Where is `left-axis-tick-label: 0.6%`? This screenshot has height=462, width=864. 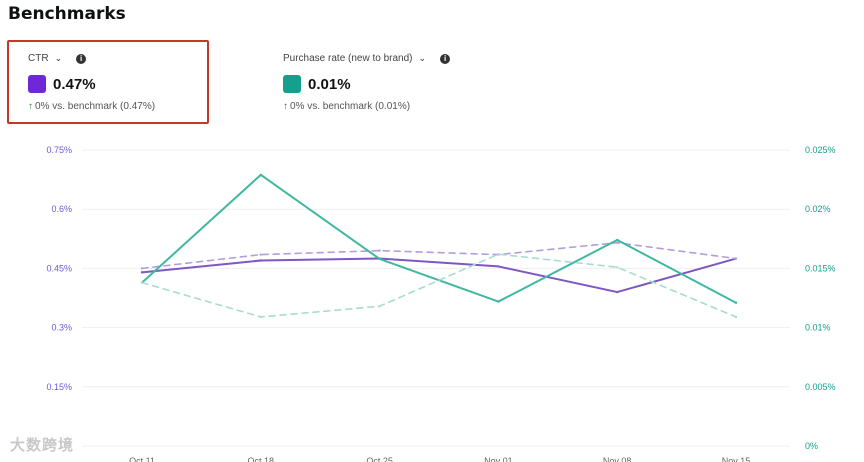
left-axis-tick-label: 0.6% is located at coordinates (61, 209).